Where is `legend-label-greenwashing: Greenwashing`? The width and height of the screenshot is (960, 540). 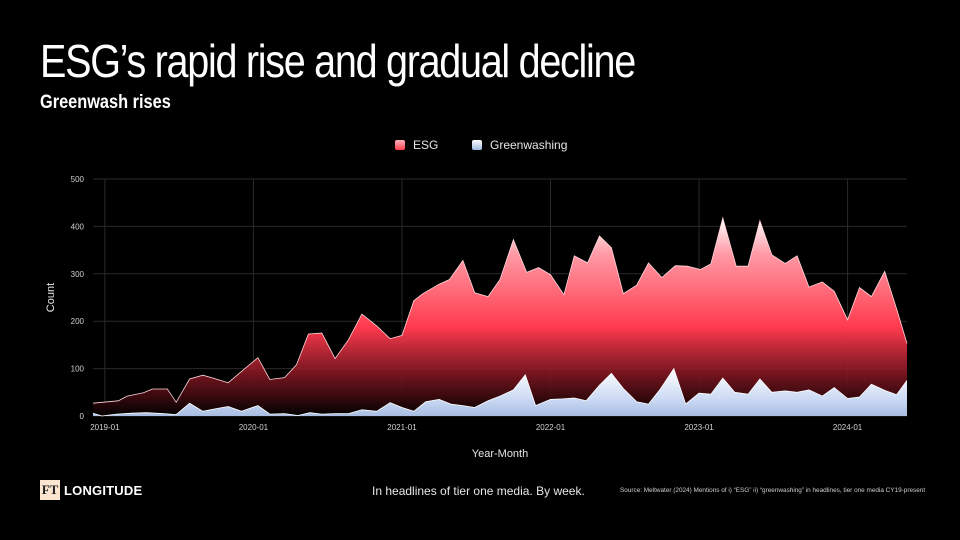 legend-label-greenwashing: Greenwashing is located at coordinates (529, 145).